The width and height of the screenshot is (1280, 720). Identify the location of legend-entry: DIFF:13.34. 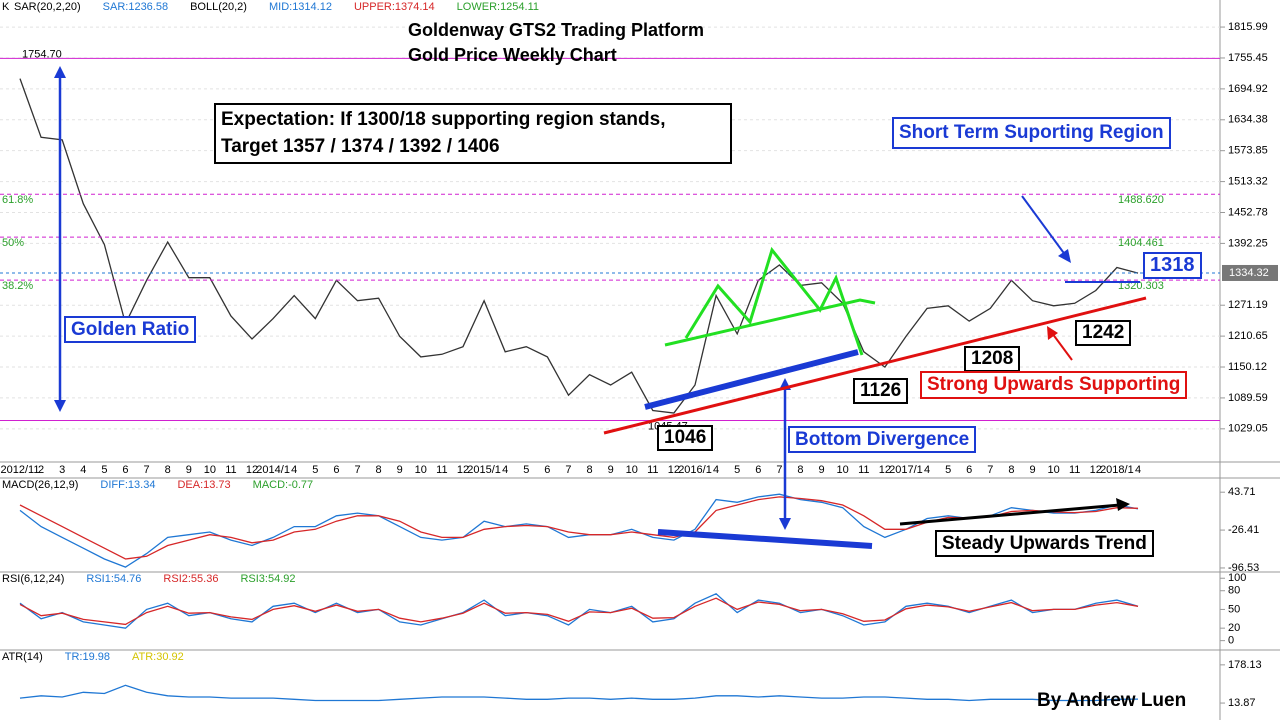
(127, 485).